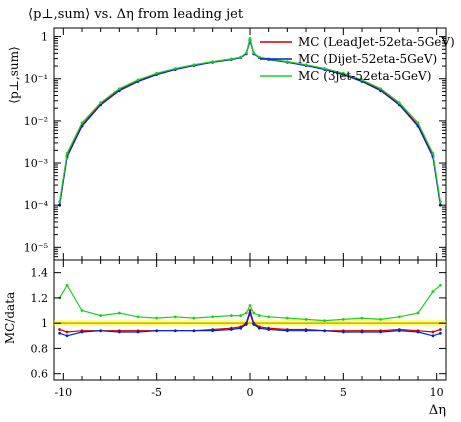 The height and width of the screenshot is (422, 461). I want to click on legend-entry-label: MC (LeadJet-52eta-5GeV), so click(376, 42).